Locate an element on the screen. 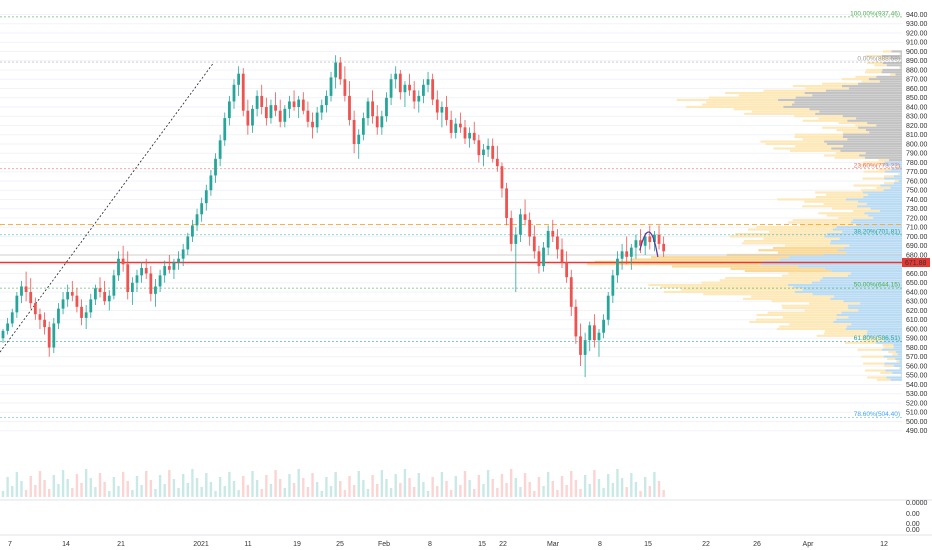  y-tick-label: 740.00 is located at coordinates (917, 200).